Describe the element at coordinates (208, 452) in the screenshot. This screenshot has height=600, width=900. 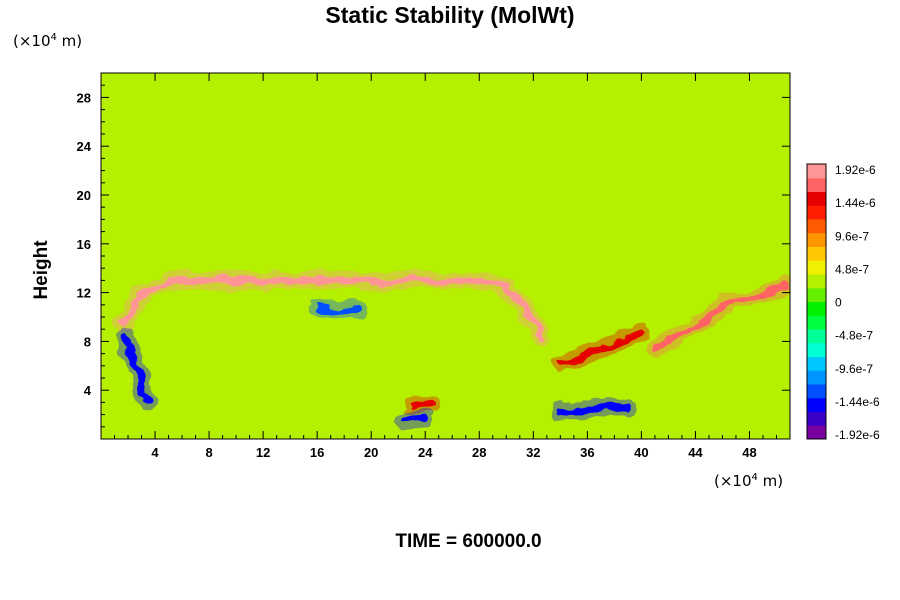
I see `x-tick-label: 8` at that location.